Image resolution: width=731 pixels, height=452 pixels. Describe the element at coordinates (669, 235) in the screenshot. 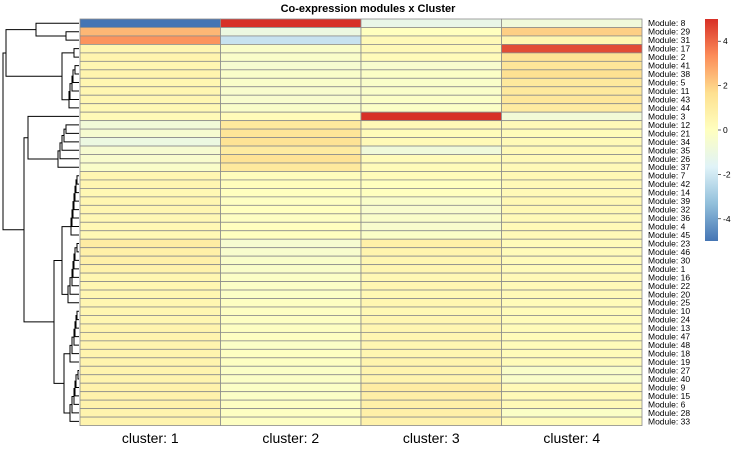

I see `row-label: Module: 45` at that location.